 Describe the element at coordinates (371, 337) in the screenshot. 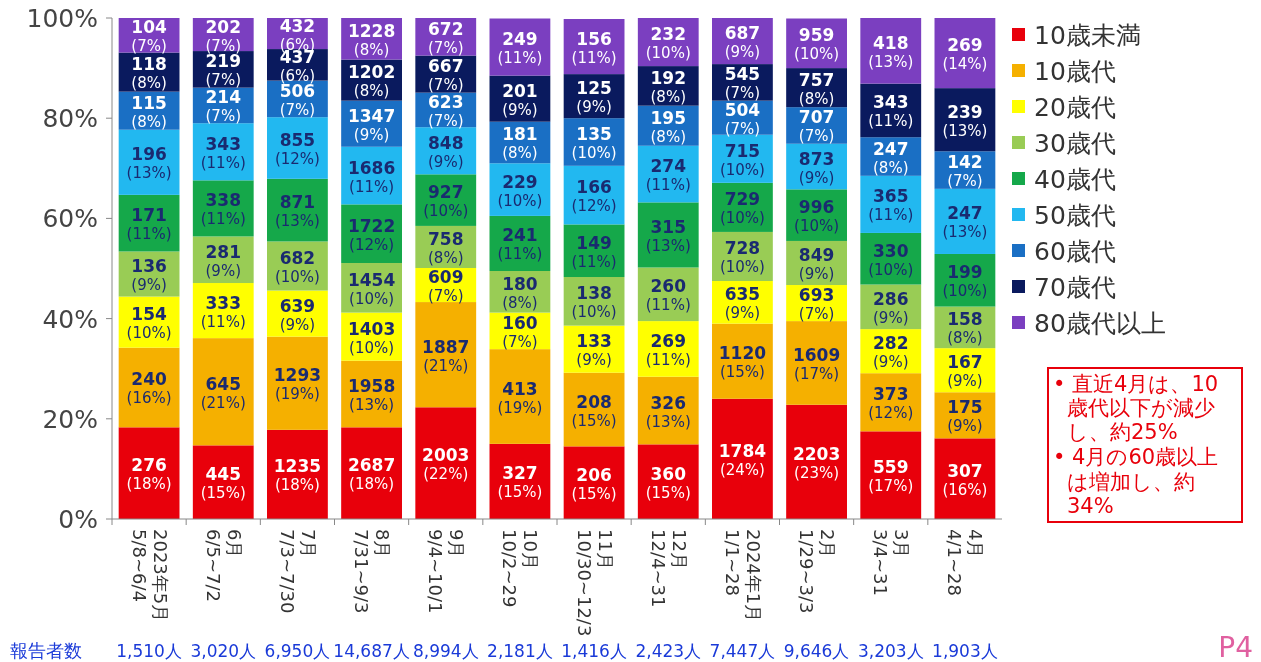

I see `data-label: 1403 (10%)` at that location.